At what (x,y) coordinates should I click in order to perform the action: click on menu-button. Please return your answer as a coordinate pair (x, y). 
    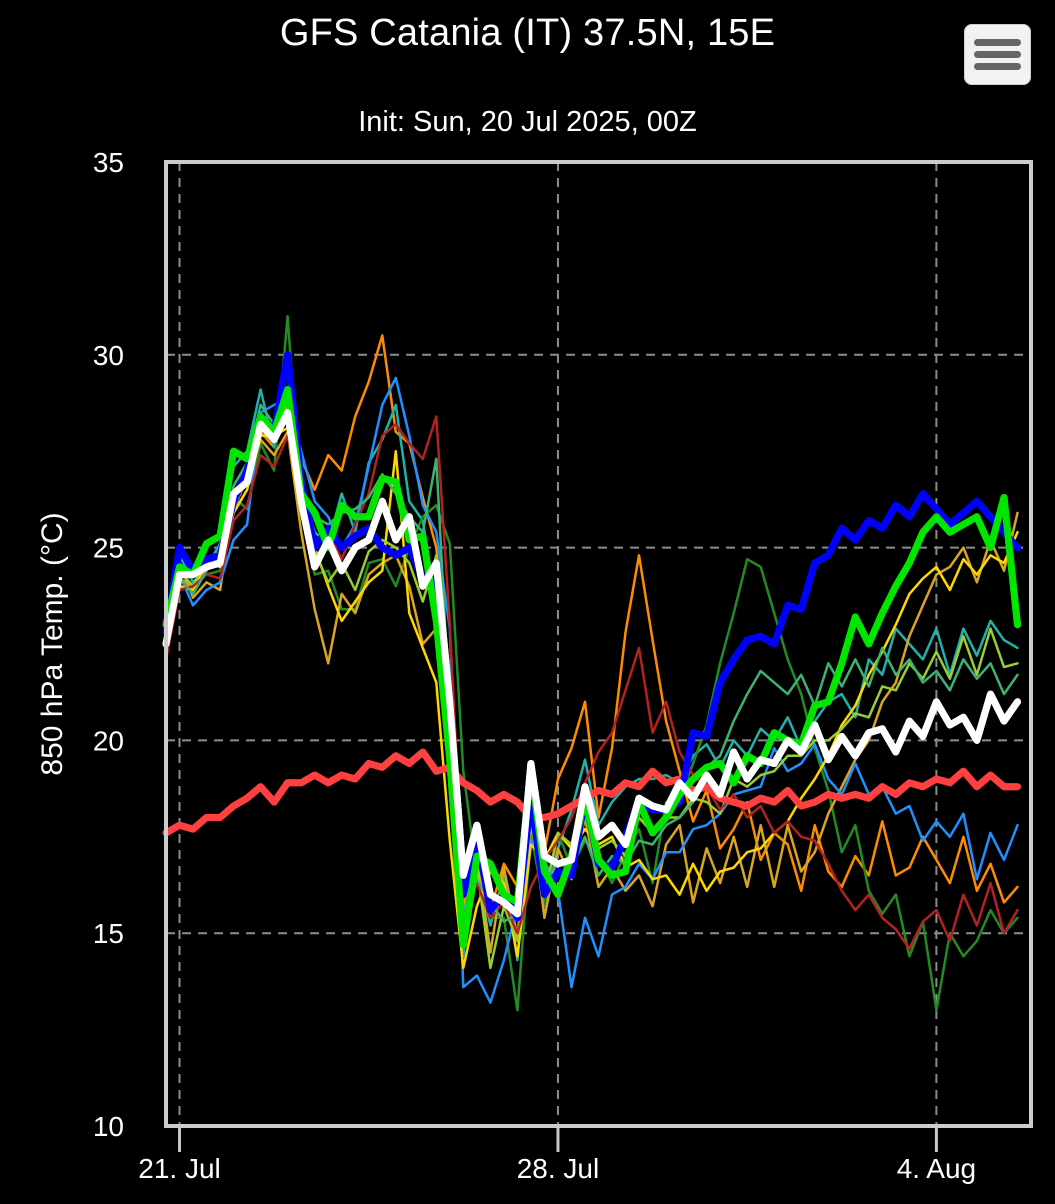
    Looking at the image, I should click on (997, 54).